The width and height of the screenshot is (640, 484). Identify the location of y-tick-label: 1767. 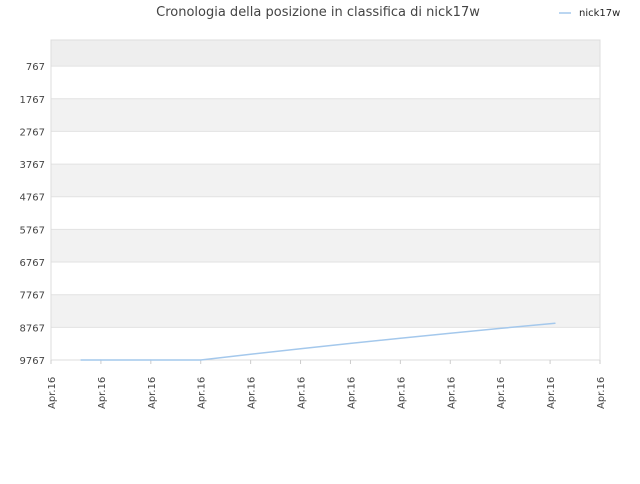
(32, 100).